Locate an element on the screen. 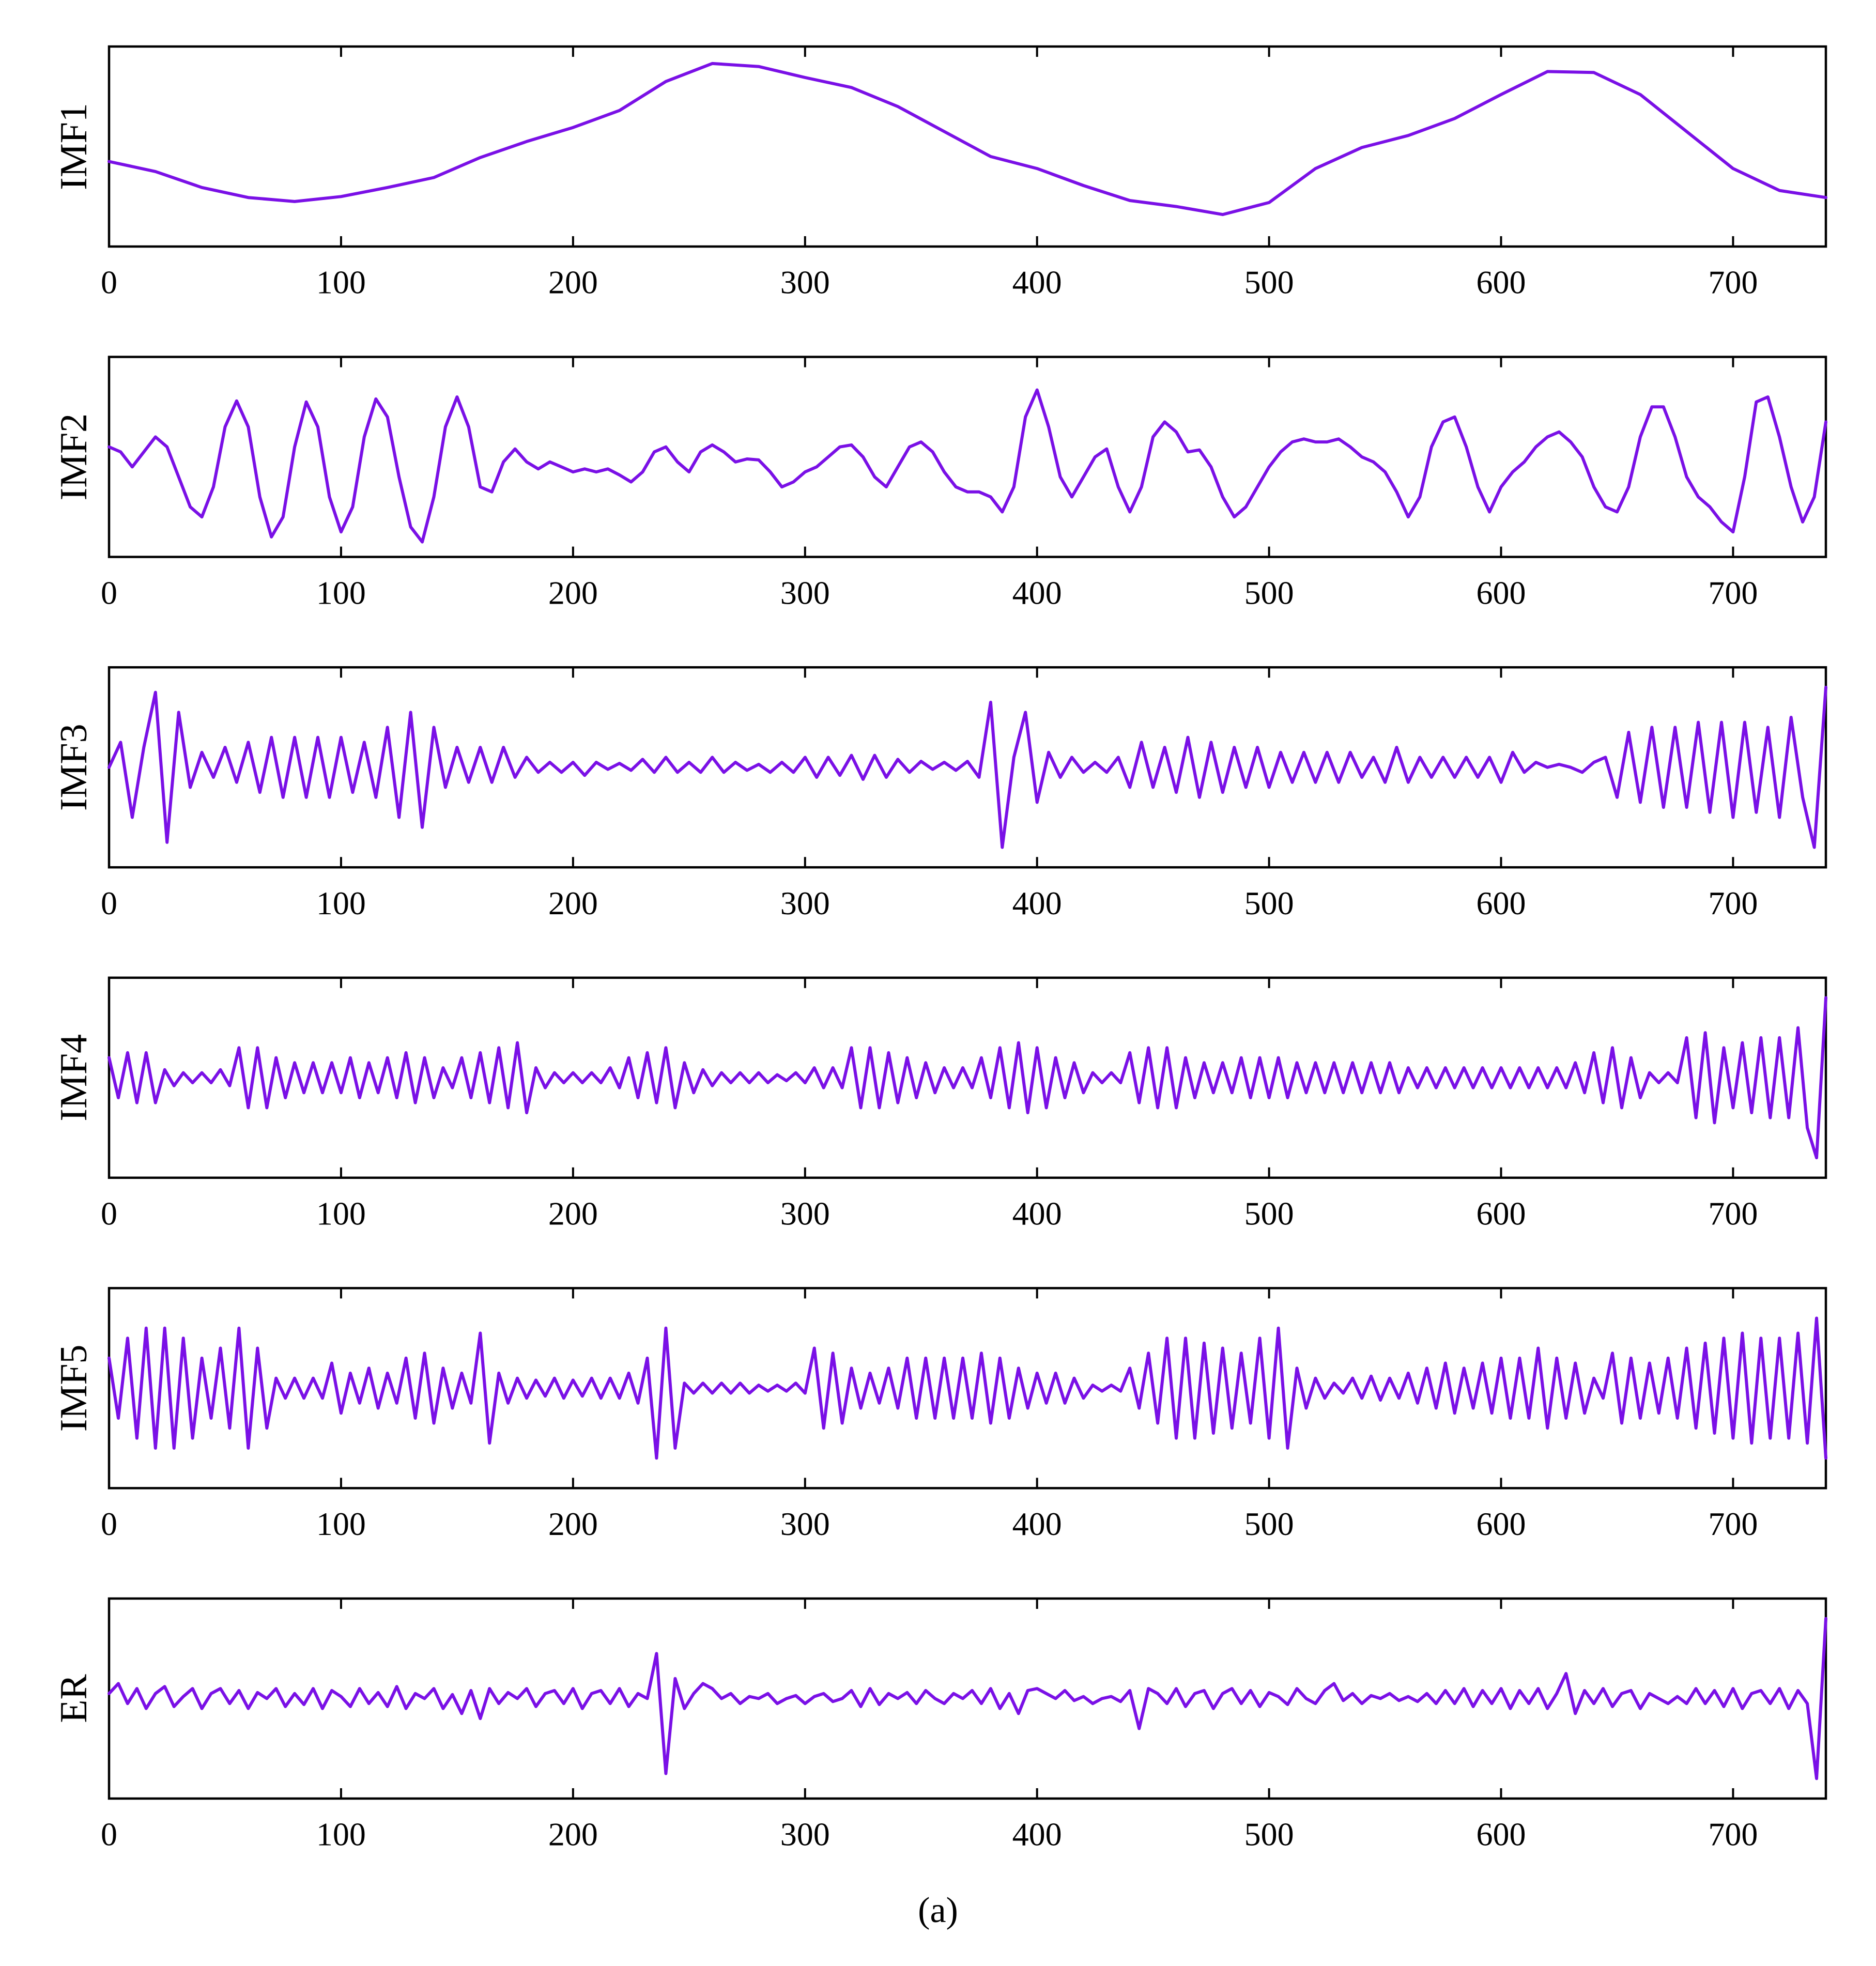  y-axis-label: ER is located at coordinates (74, 1698).